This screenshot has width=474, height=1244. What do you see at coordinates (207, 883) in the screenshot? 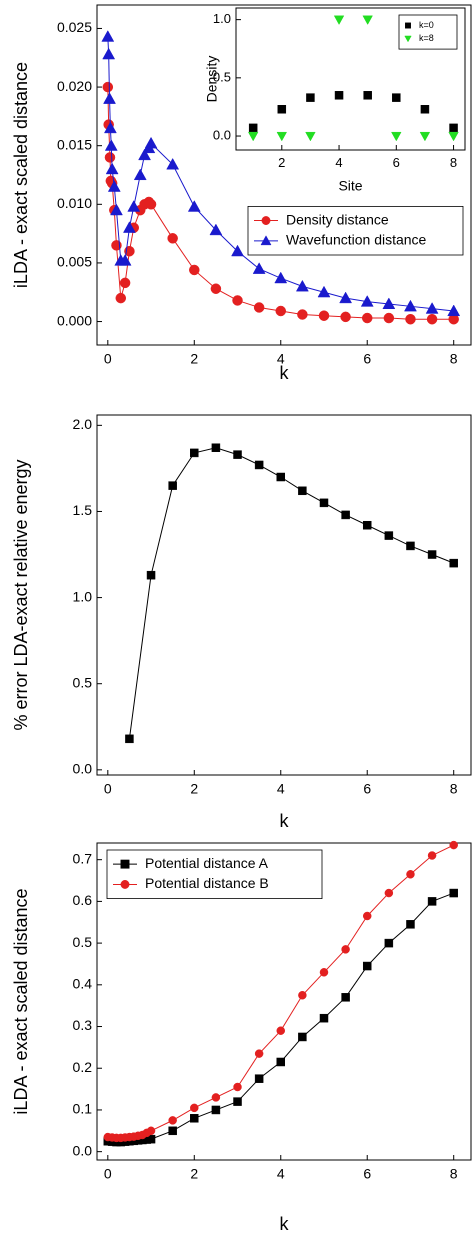
I see `legend-label: Potential distance B` at bounding box center [207, 883].